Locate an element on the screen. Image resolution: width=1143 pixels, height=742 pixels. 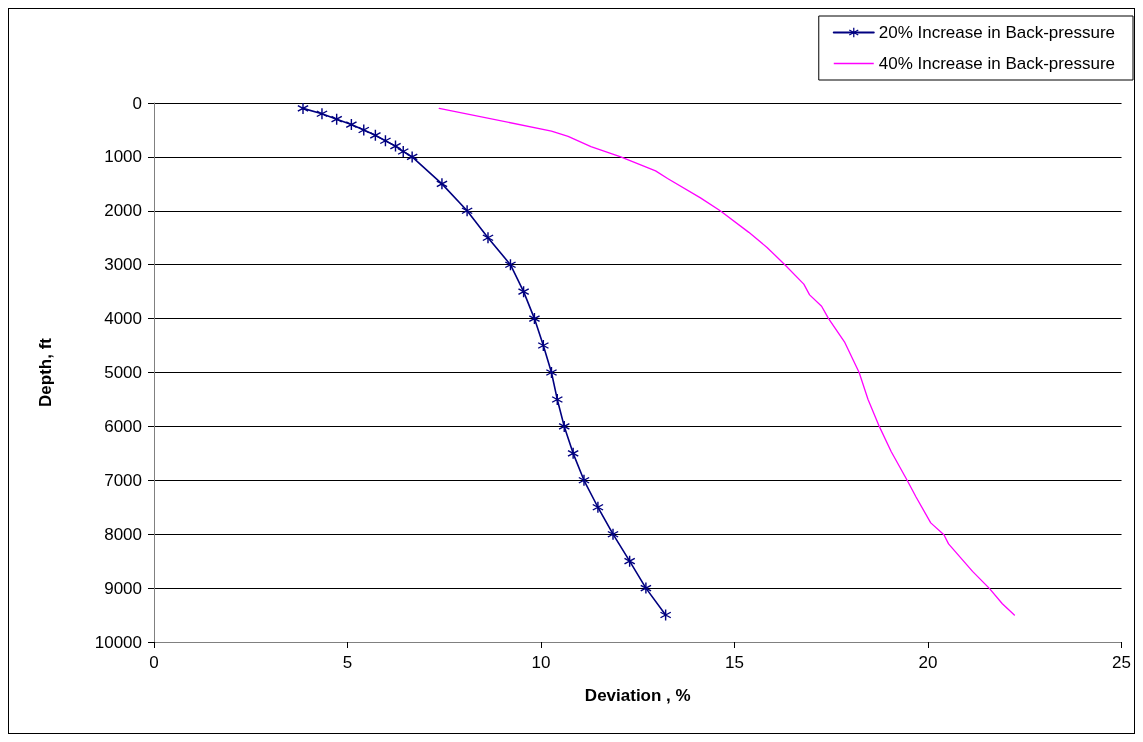
y-tick-label: 4000 is located at coordinates (123, 319).